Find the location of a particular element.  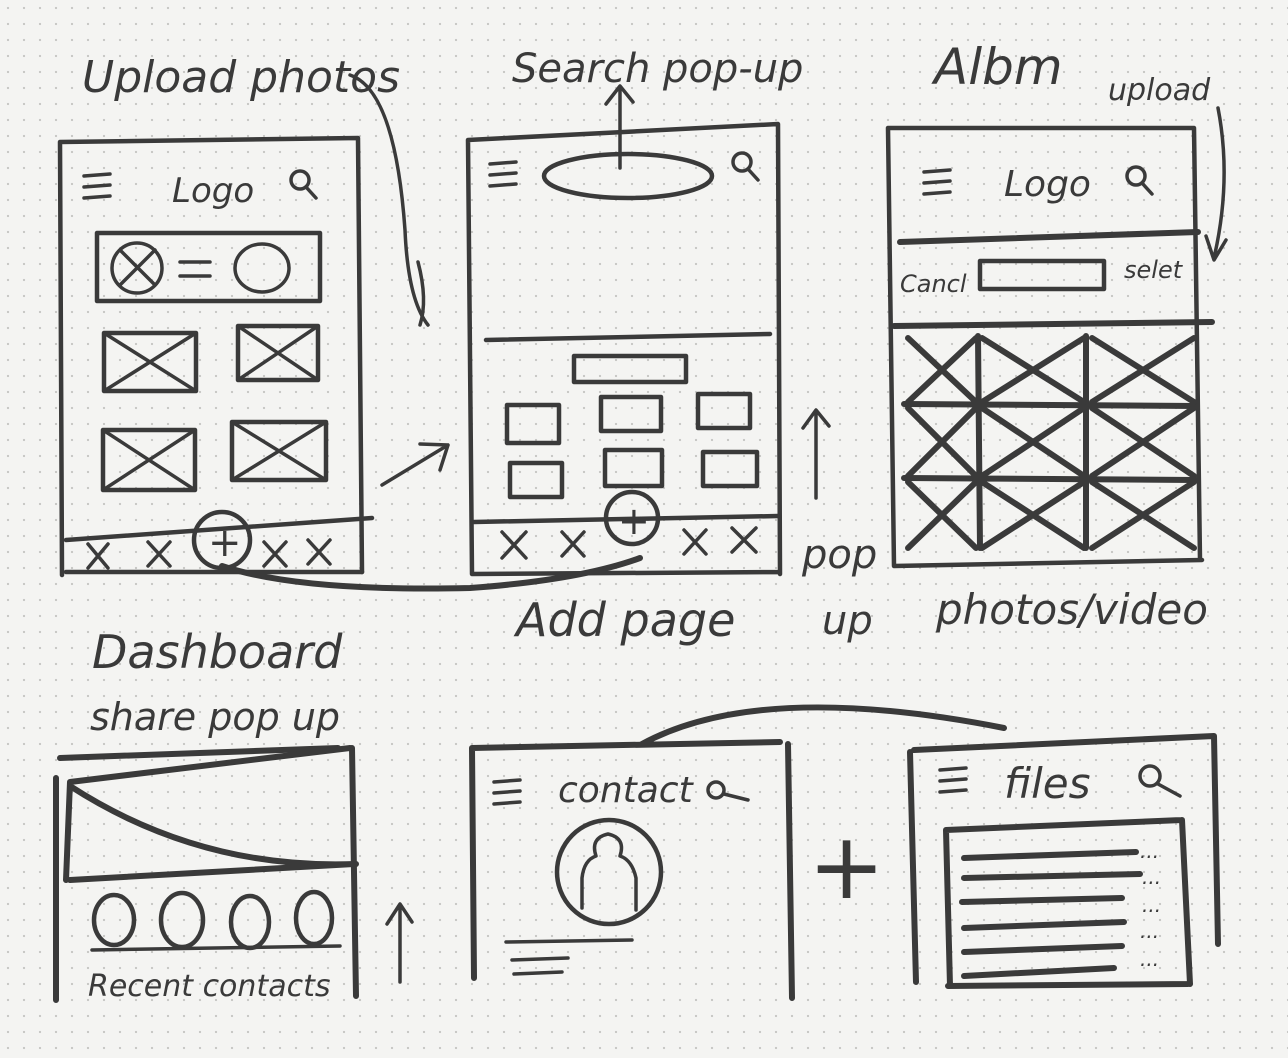

label-photos-video: photos/video is located at coordinates (1071, 609).